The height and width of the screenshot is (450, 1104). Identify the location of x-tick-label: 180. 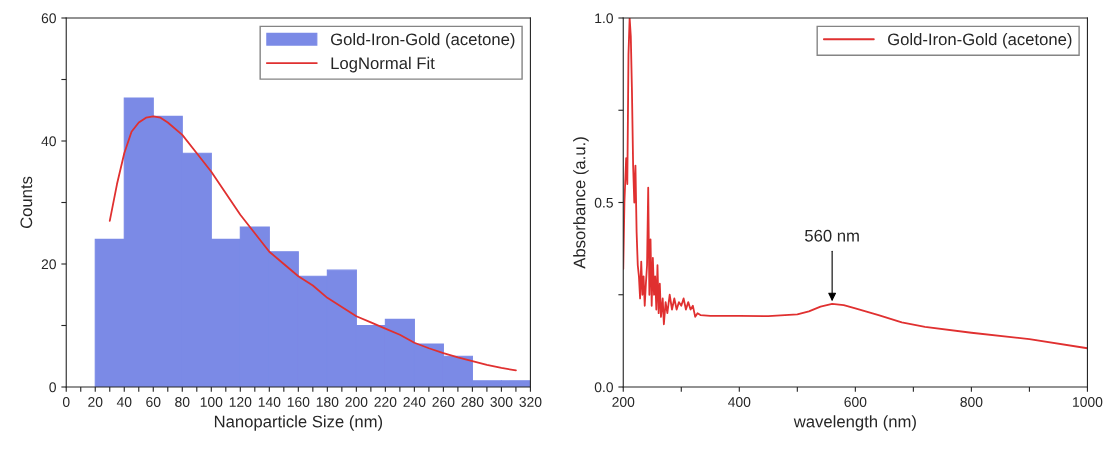
(327, 402).